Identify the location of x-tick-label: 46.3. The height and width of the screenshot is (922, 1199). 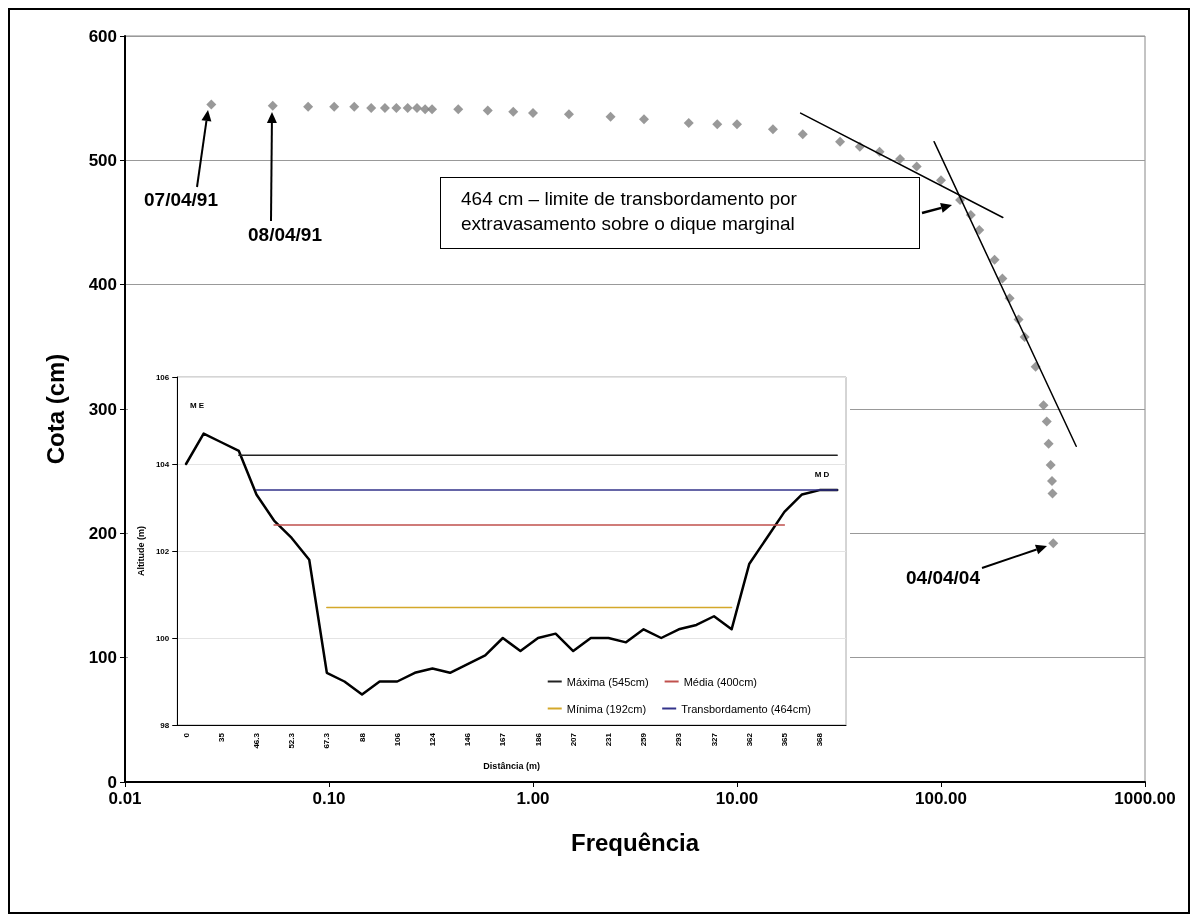
(256, 740).